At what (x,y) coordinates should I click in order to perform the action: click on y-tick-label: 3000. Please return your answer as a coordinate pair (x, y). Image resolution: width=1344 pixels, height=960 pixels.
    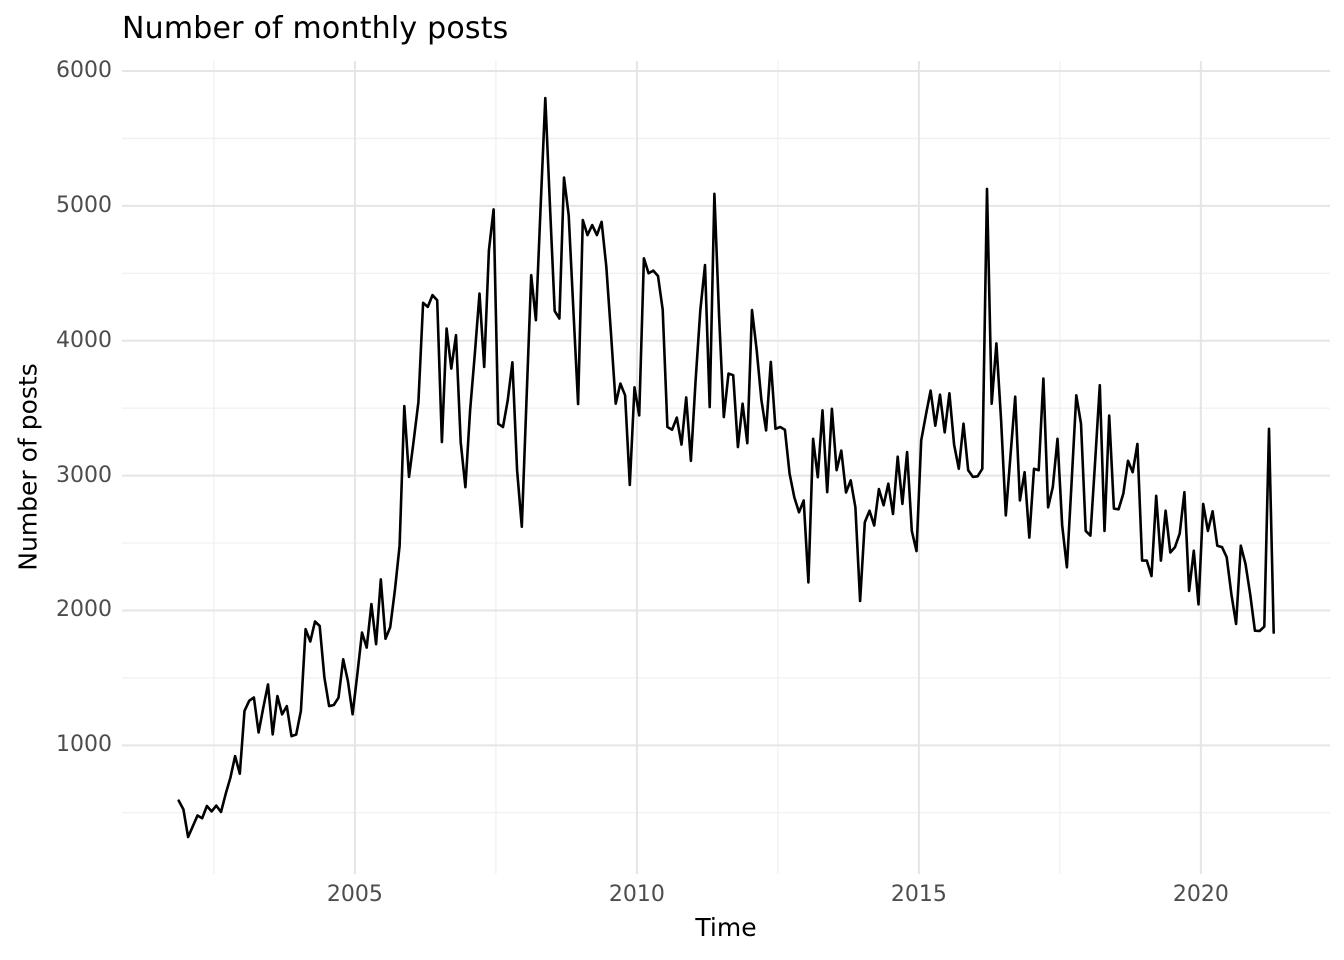
    Looking at the image, I should click on (84, 475).